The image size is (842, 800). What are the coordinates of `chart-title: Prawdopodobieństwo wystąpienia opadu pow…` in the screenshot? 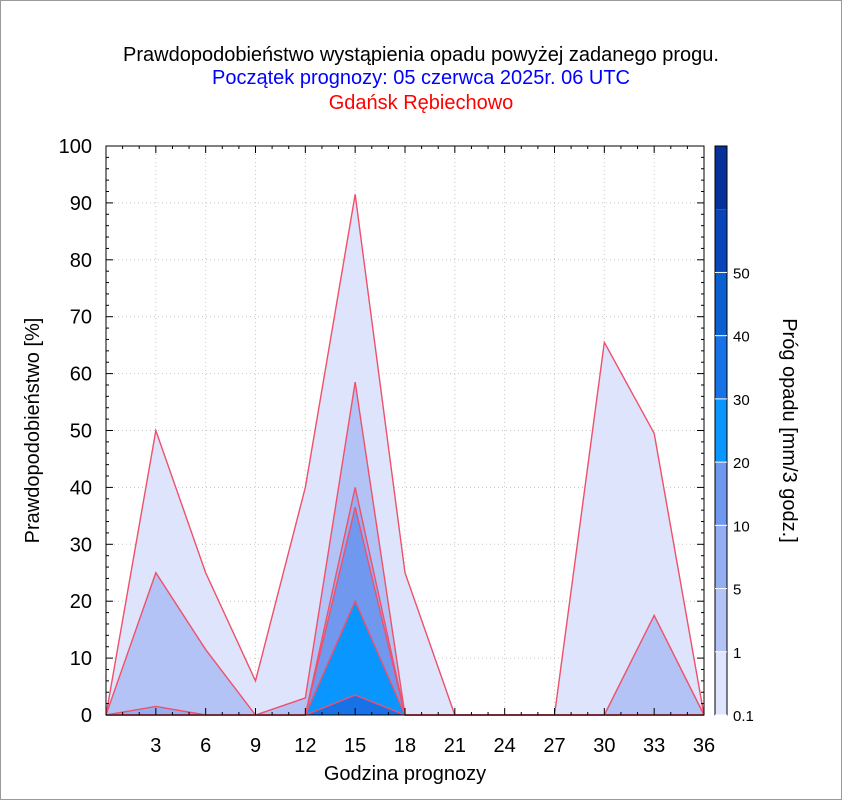 It's located at (421, 55).